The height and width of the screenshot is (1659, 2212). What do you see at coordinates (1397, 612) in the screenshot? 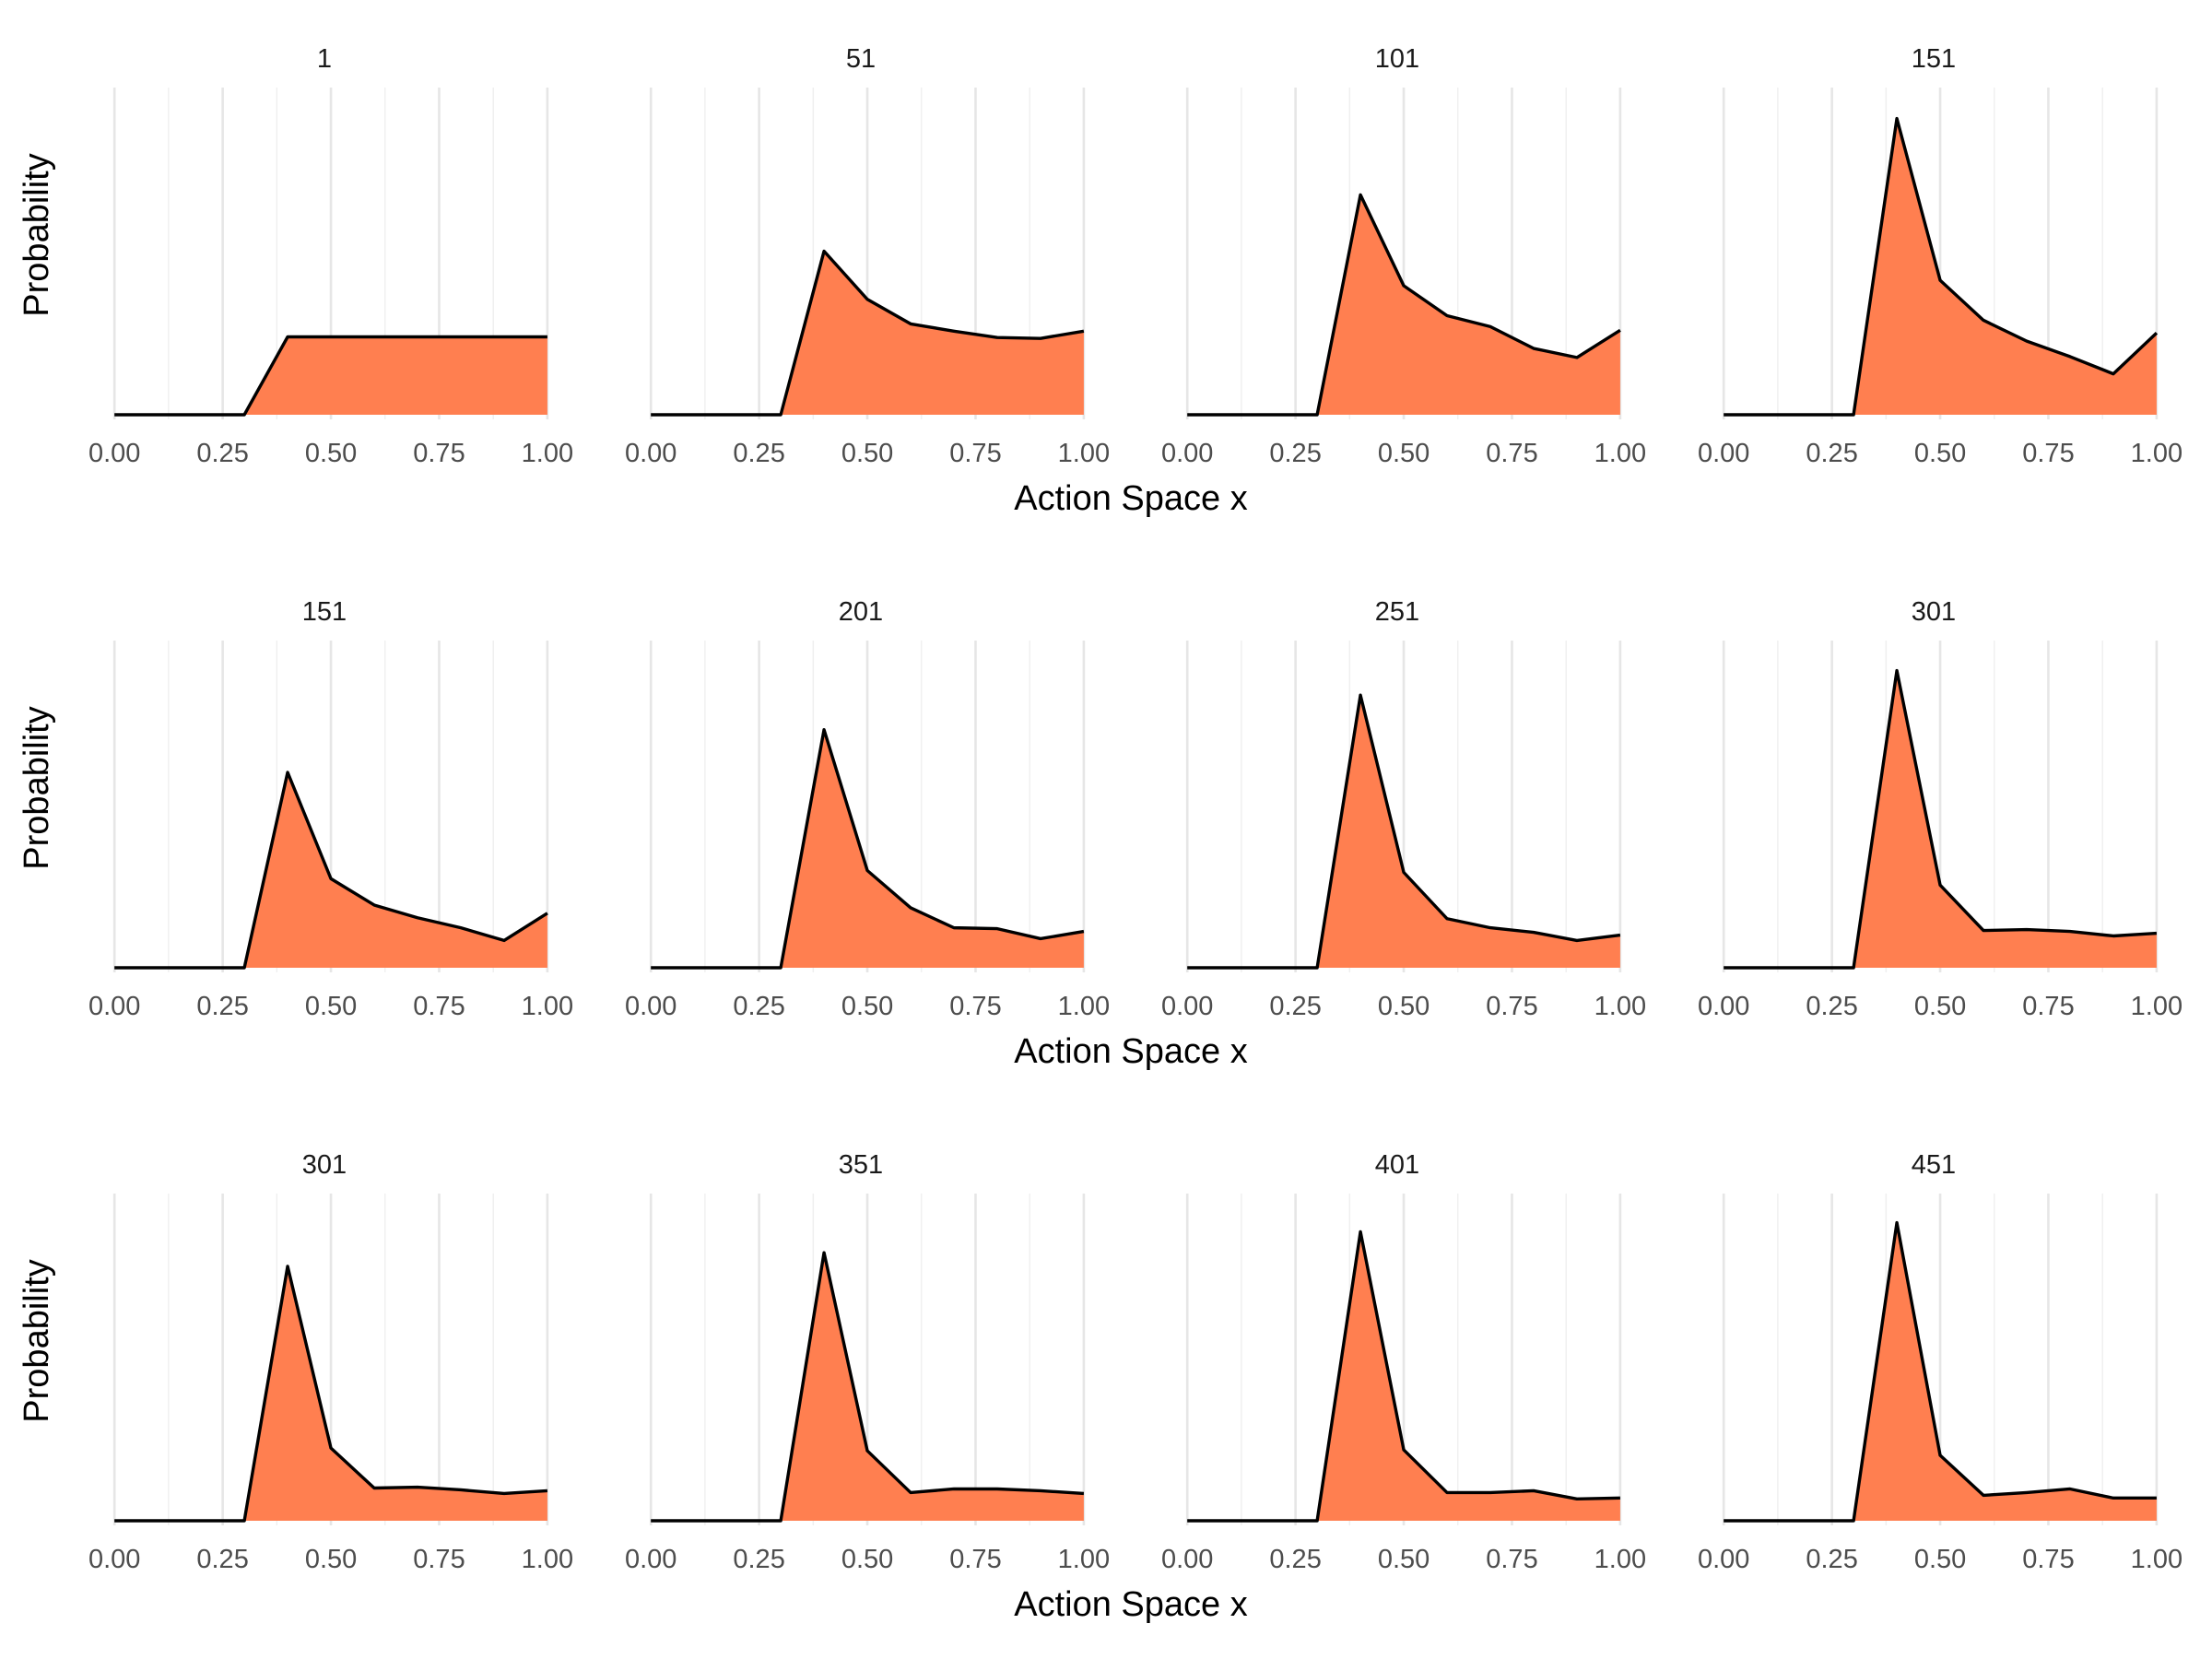
I see `panel-title: 251` at bounding box center [1397, 612].